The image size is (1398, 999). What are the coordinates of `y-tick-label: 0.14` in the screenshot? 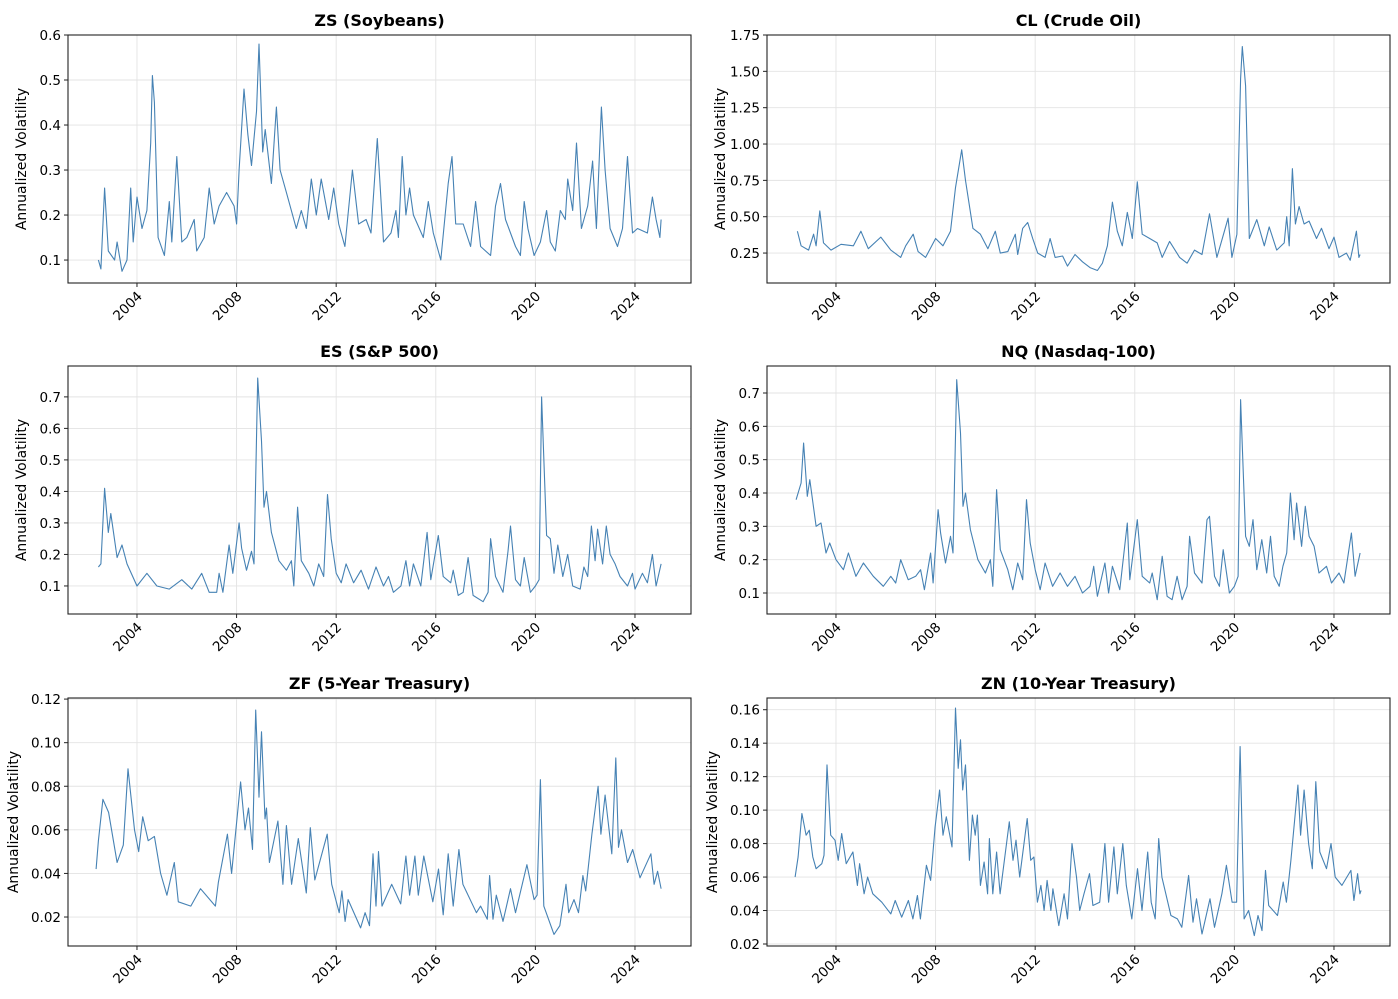 It's located at (745, 744).